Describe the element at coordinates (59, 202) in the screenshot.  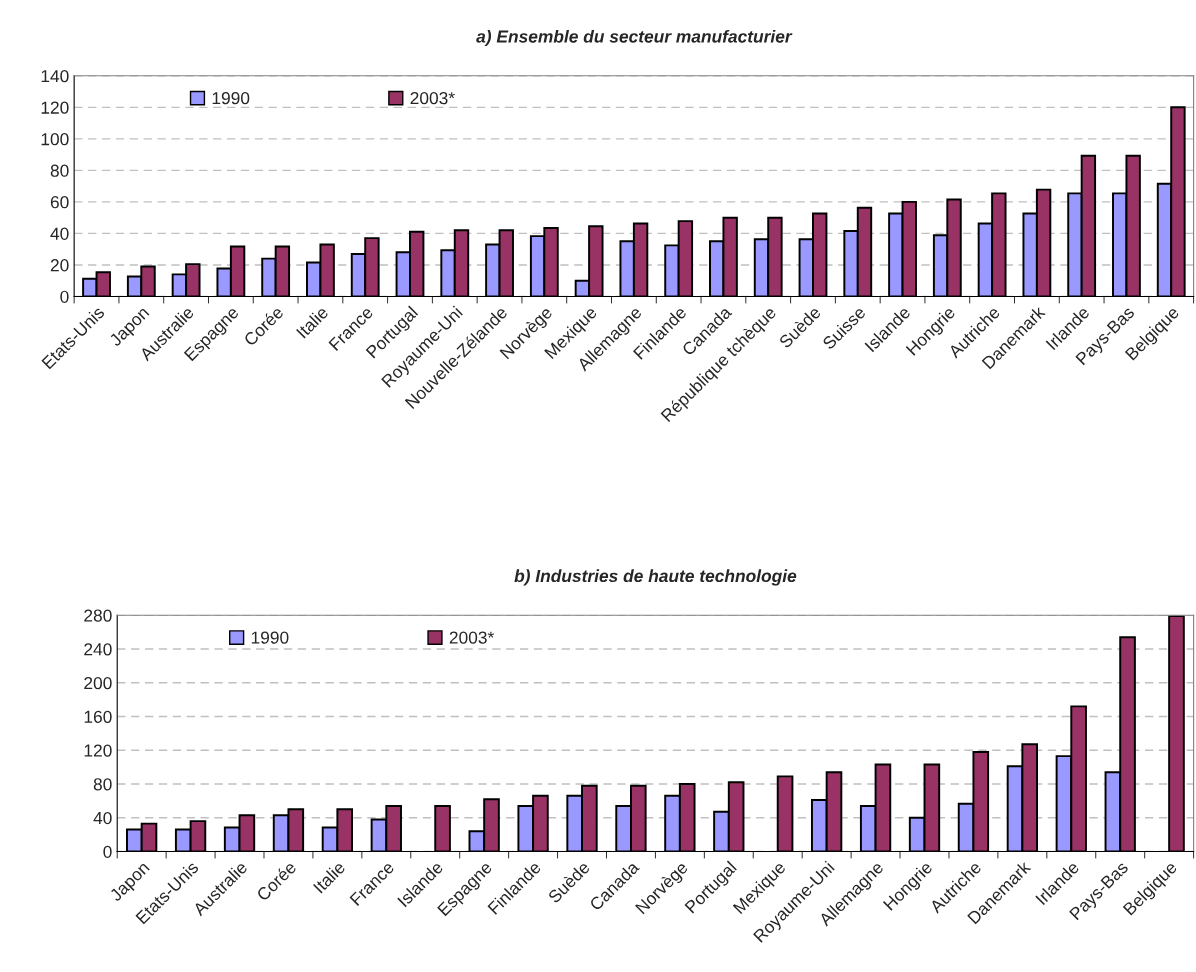
I see `y-tick-label: 60` at that location.